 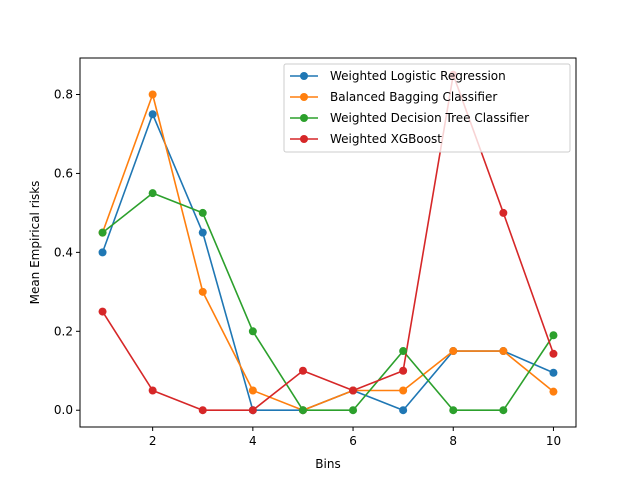 I want to click on x-axis-ticks: 2 4 6 8 10, so click(x=355, y=437).